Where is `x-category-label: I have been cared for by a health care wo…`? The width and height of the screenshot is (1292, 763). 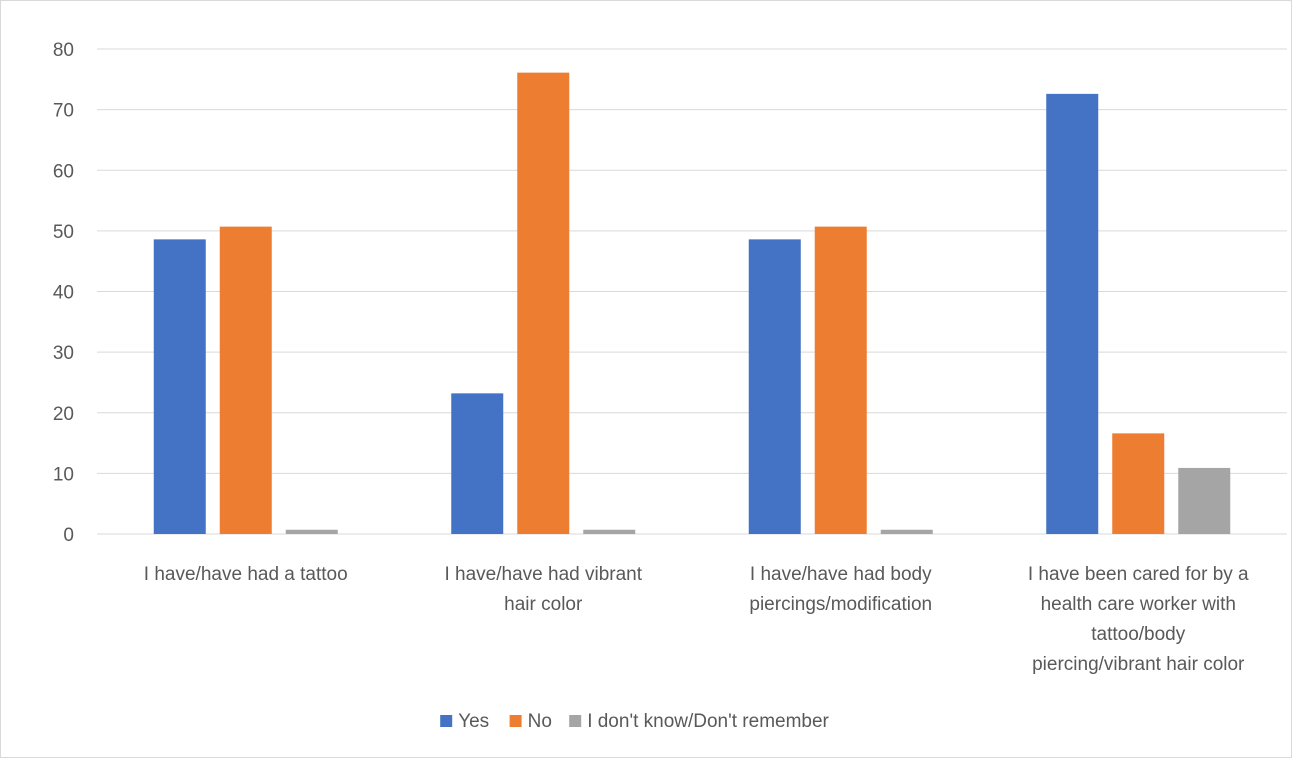
x-category-label: I have been cared for by a health care wo… is located at coordinates (1138, 619).